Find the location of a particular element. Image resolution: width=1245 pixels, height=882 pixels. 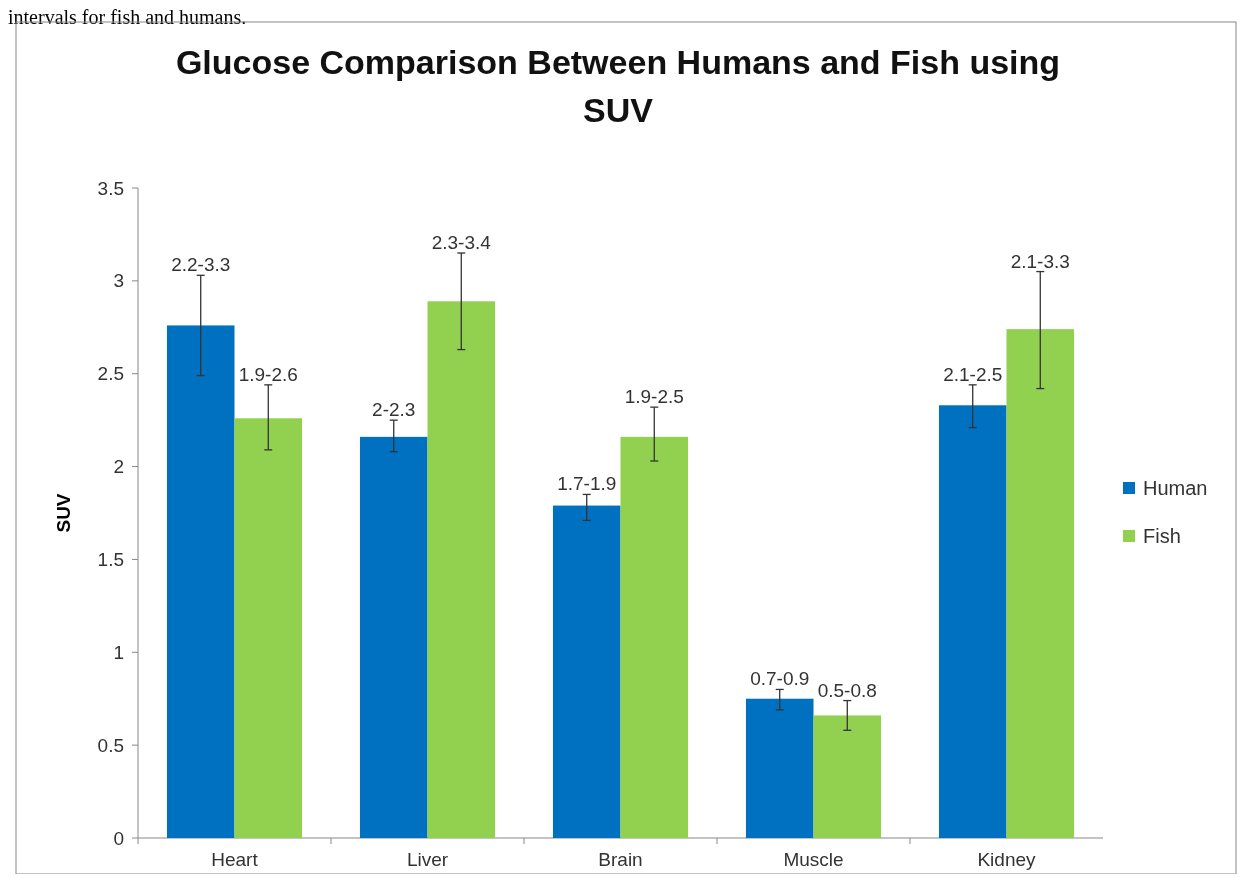

data-label: 2.2-3.3 is located at coordinates (201, 265).